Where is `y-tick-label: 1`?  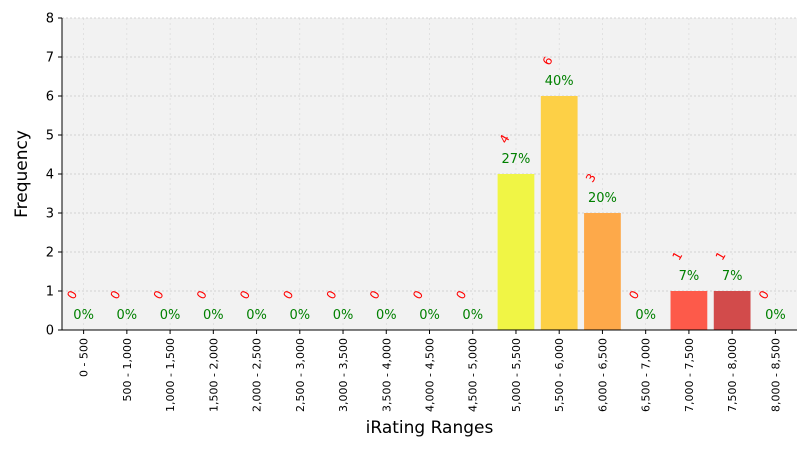 y-tick-label: 1 is located at coordinates (50, 292).